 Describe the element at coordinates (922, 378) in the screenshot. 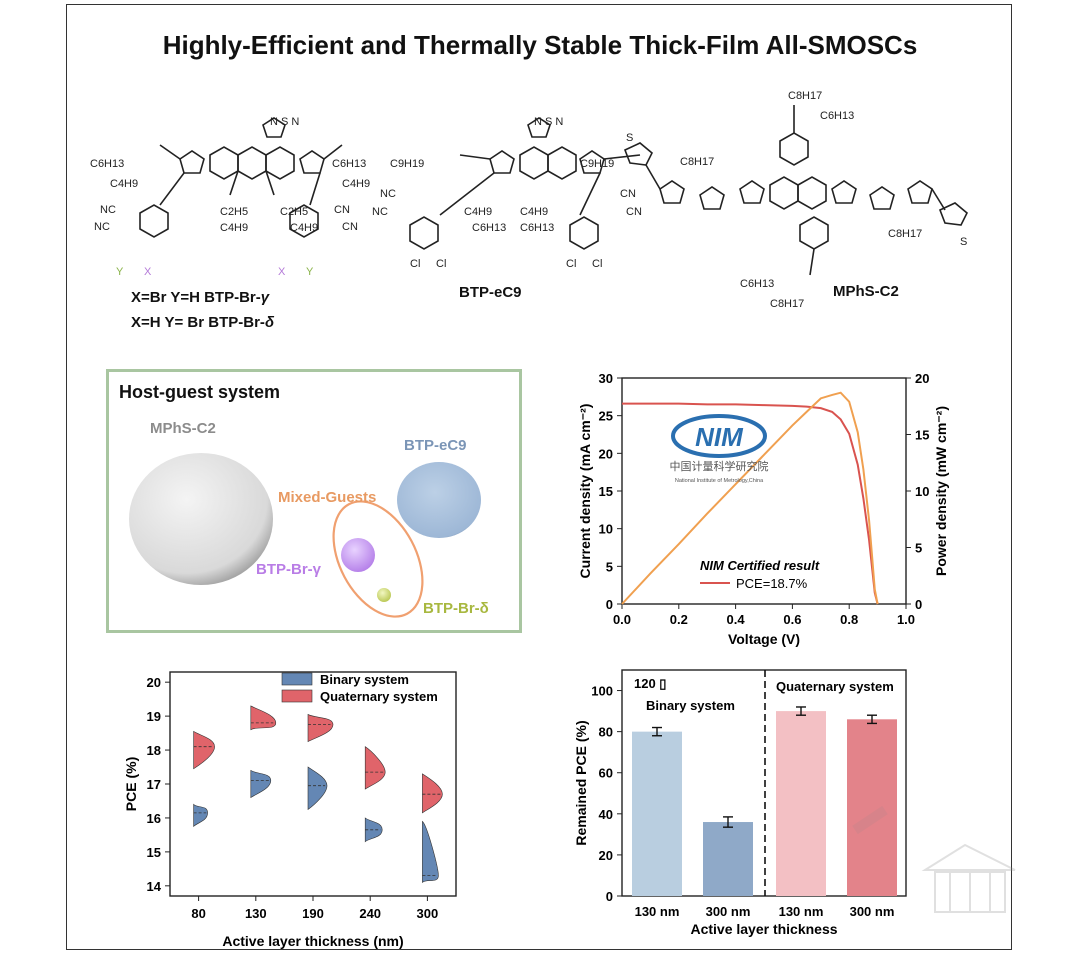

I see `jv-y2tick-label: 20` at that location.